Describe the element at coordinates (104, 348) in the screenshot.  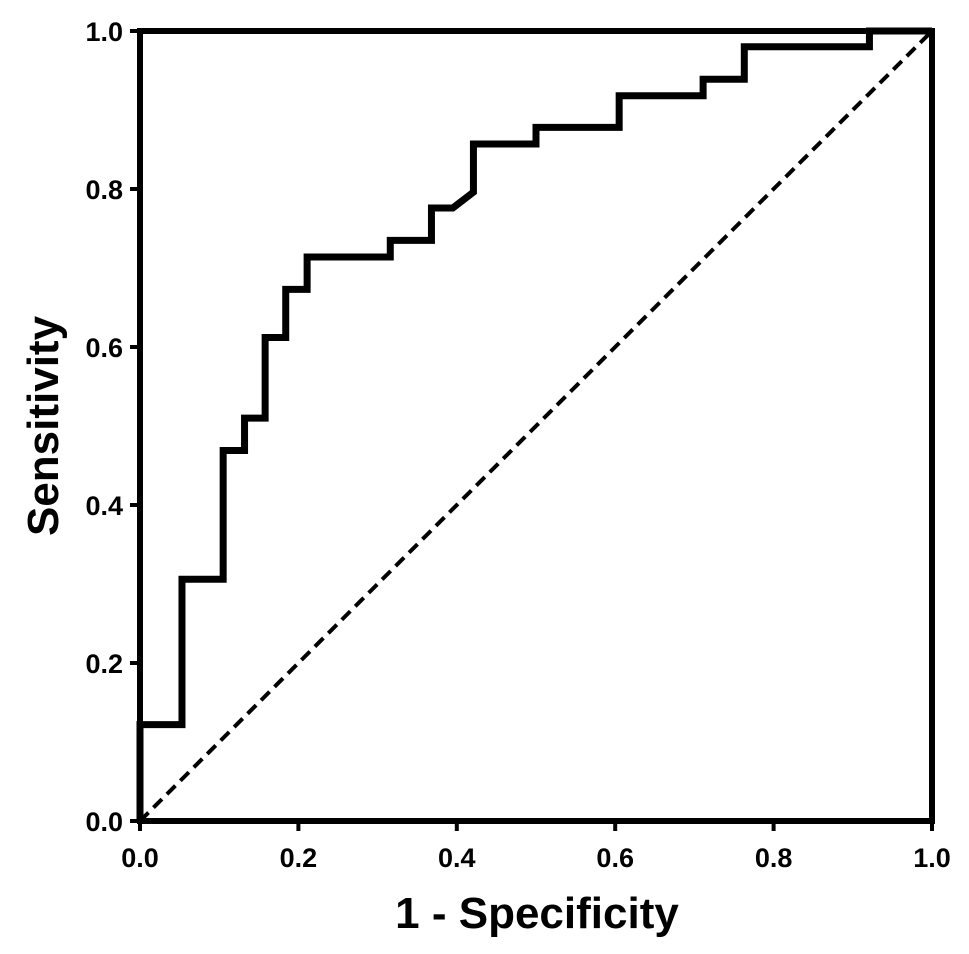
I see `y-tick-label: 0.6` at that location.